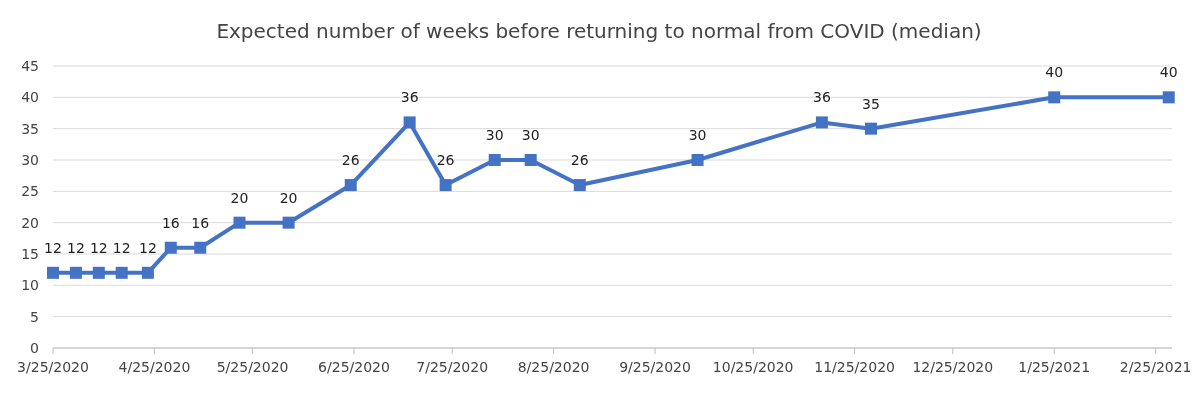 Image resolution: width=1198 pixels, height=395 pixels. Describe the element at coordinates (452, 367) in the screenshot. I see `x-tick-label: 7/25/2020` at that location.